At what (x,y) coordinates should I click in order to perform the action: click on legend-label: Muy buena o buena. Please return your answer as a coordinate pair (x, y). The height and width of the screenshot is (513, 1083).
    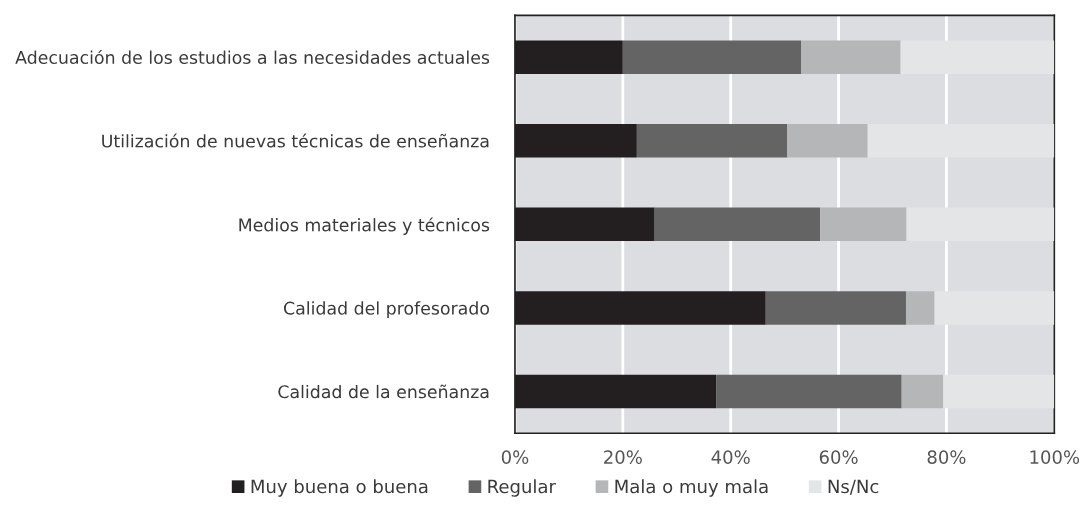
    Looking at the image, I should click on (339, 488).